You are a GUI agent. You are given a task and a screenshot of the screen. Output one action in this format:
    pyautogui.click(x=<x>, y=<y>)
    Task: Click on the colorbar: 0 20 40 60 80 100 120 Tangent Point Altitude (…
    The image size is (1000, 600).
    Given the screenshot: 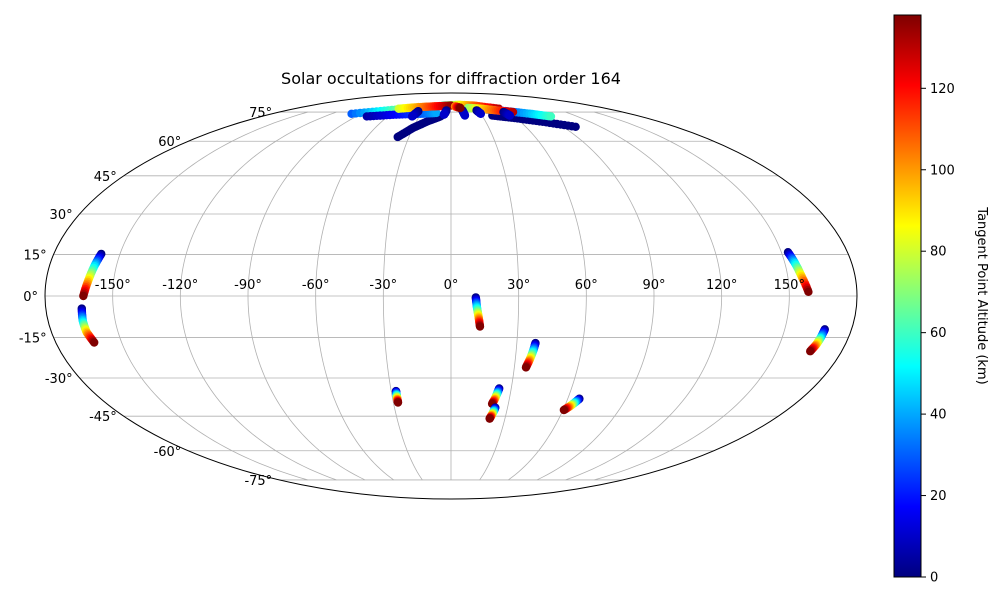 What is the action you would take?
    pyautogui.click(x=941, y=300)
    